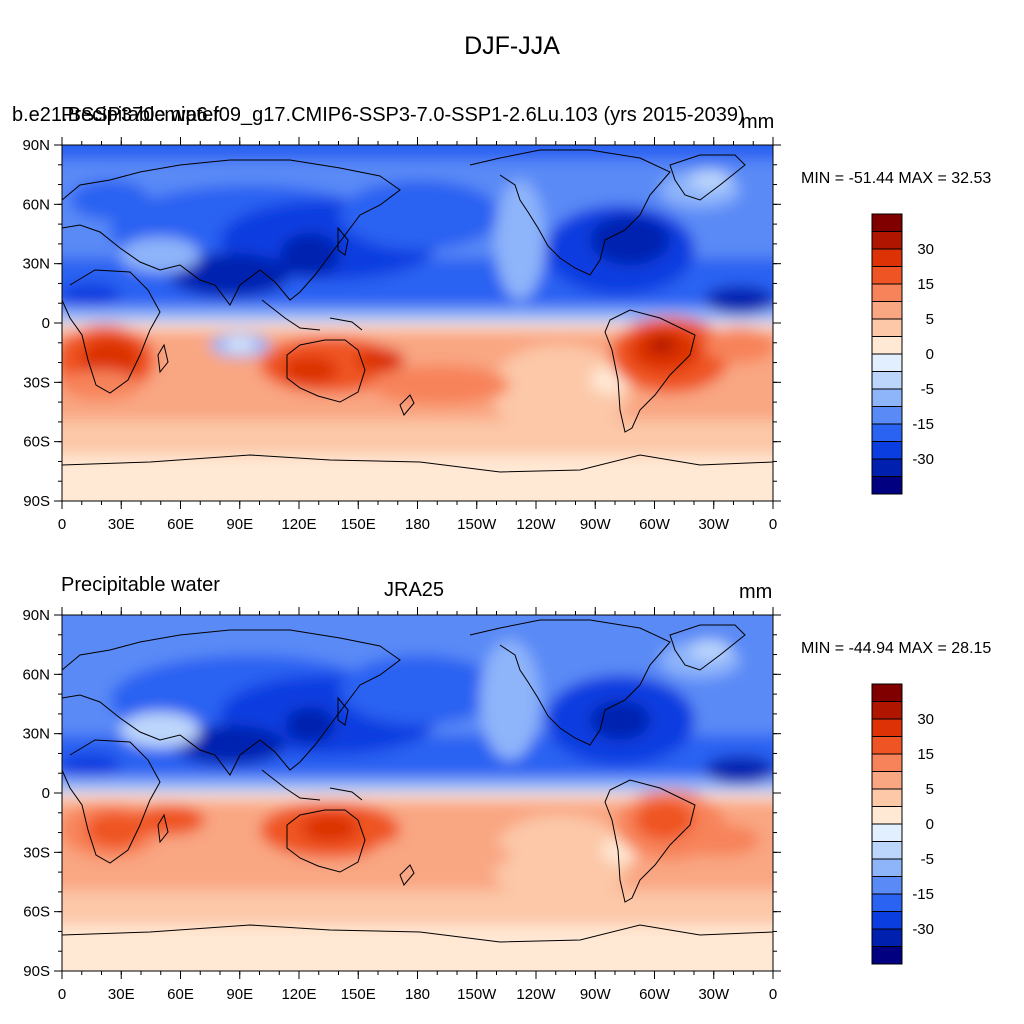 Image resolution: width=1024 pixels, height=1024 pixels. I want to click on panel-2-unit: mm, so click(756, 592).